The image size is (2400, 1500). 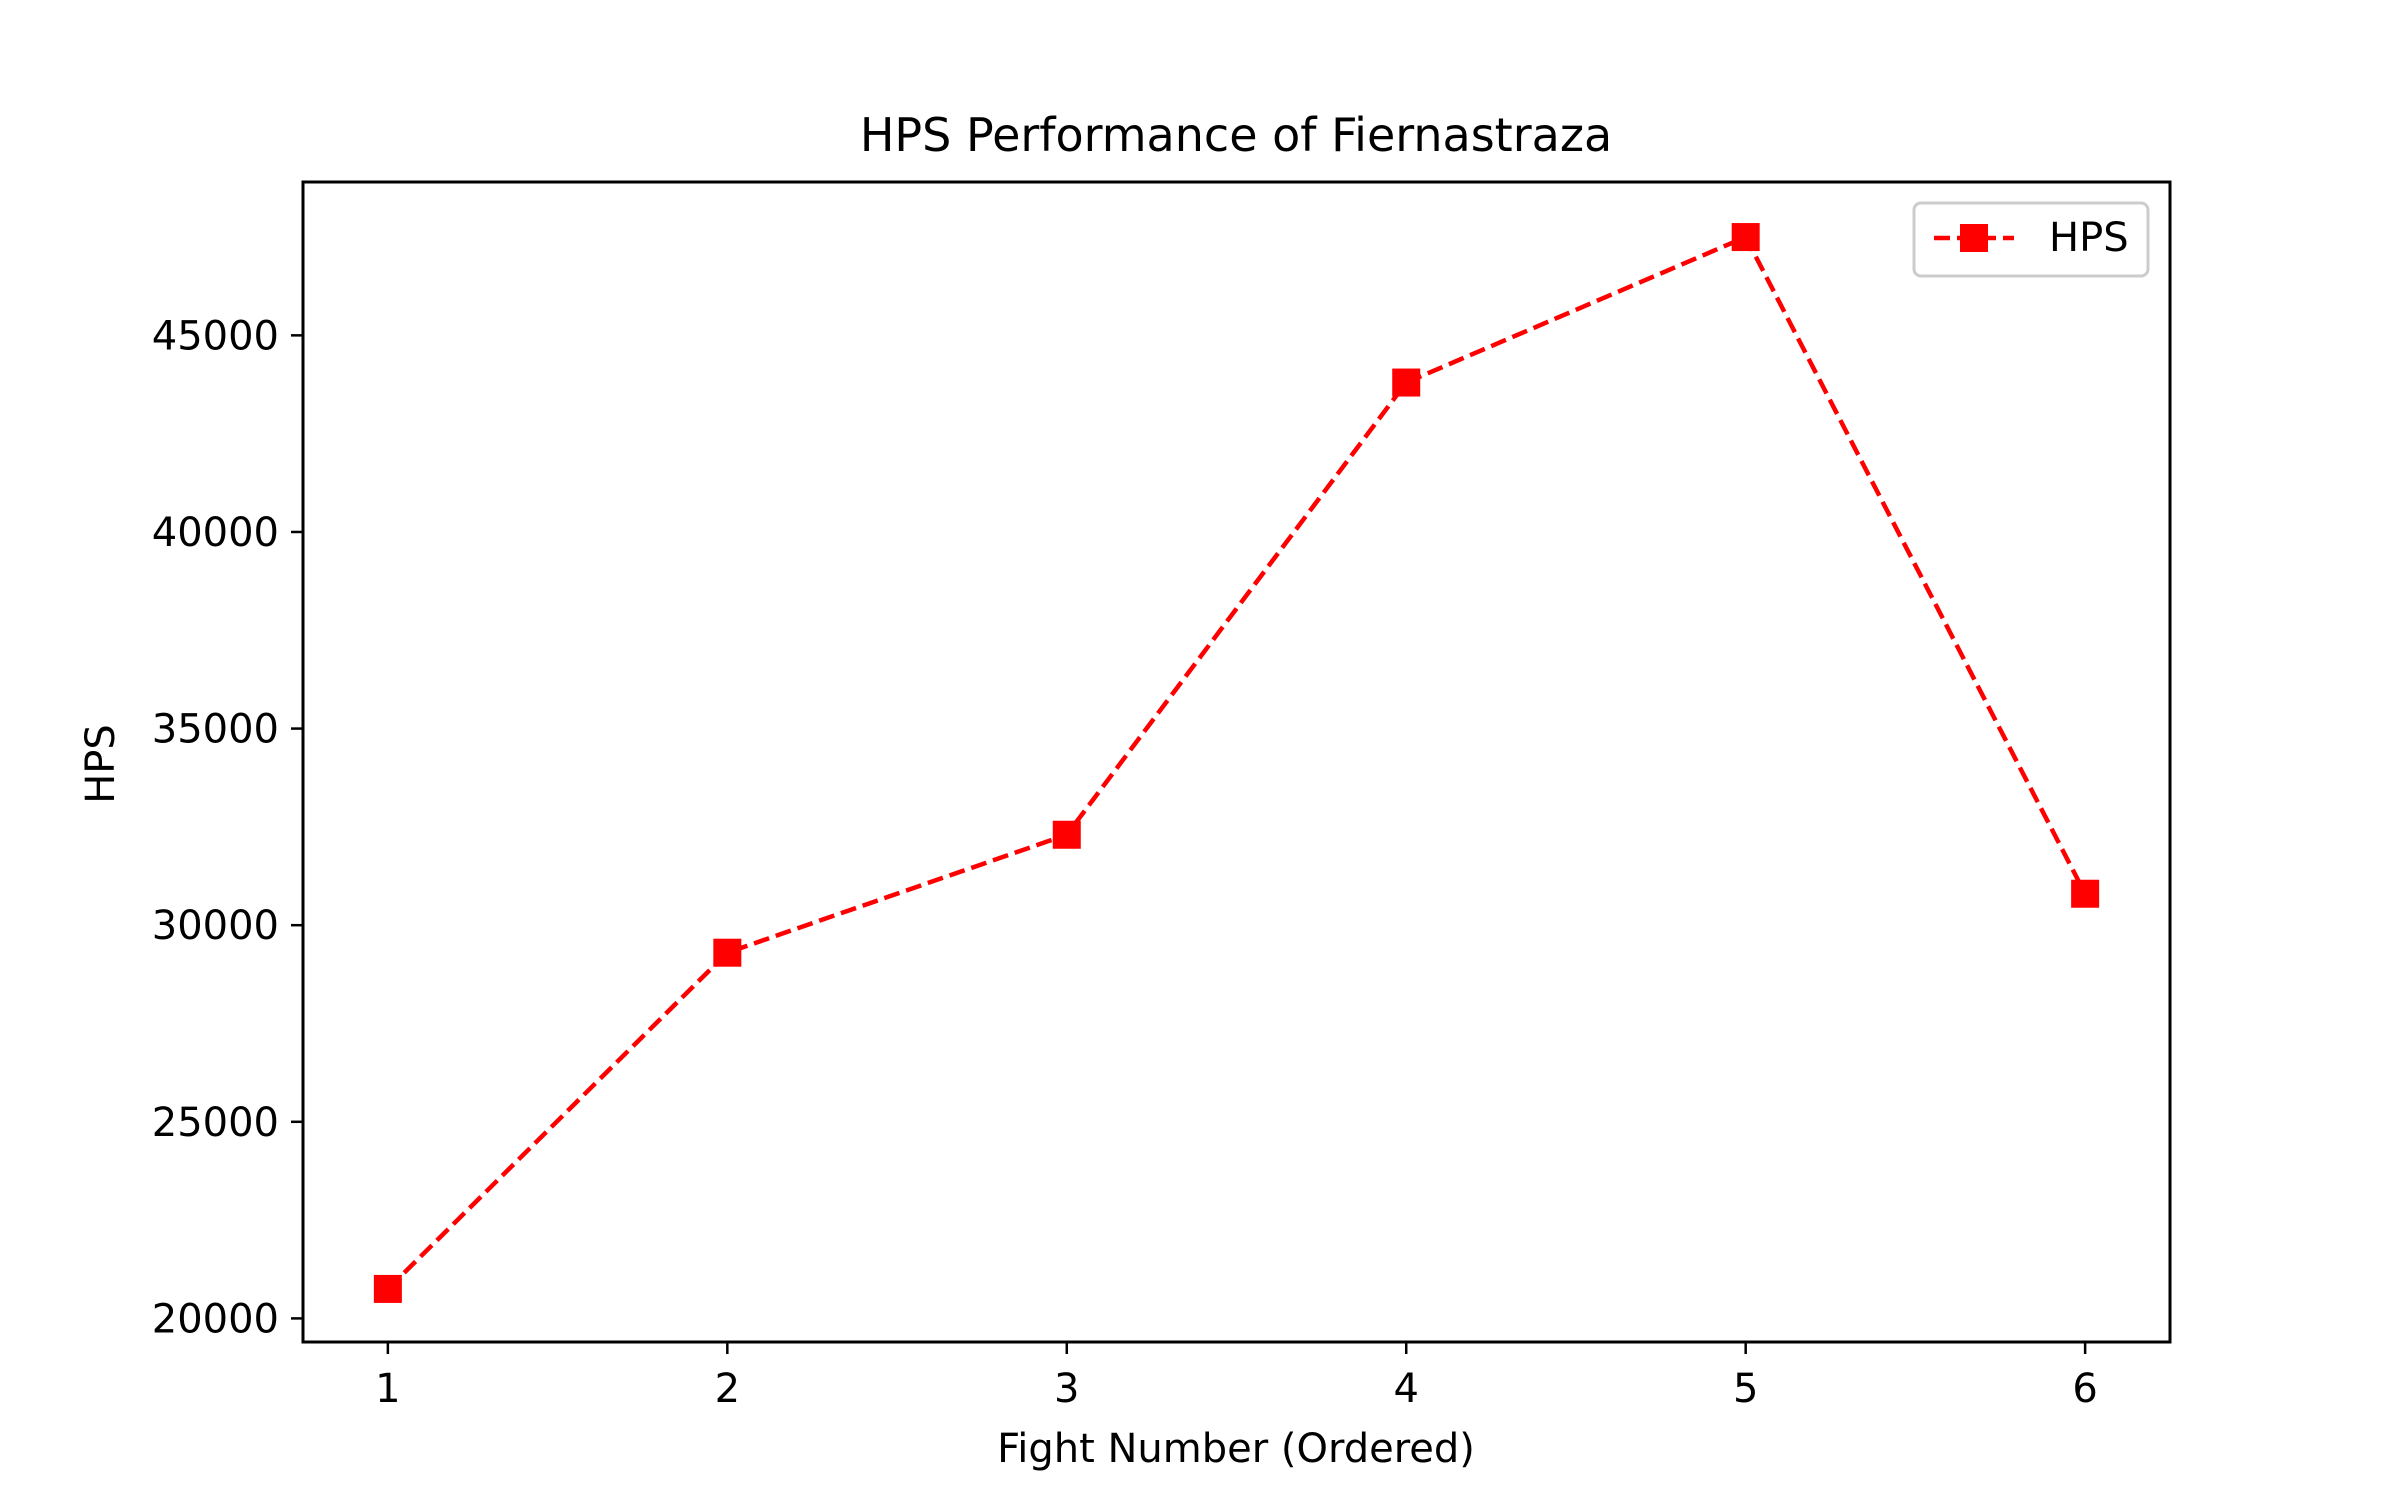 I want to click on y-tick-label: 20000, so click(x=215, y=1319).